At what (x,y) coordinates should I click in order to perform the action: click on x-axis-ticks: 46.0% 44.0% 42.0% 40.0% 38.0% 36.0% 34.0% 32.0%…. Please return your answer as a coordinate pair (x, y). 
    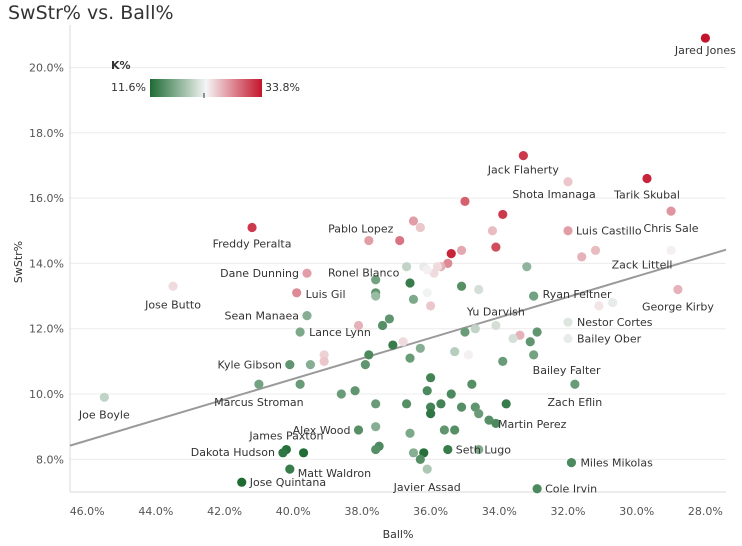
    Looking at the image, I should click on (396, 511).